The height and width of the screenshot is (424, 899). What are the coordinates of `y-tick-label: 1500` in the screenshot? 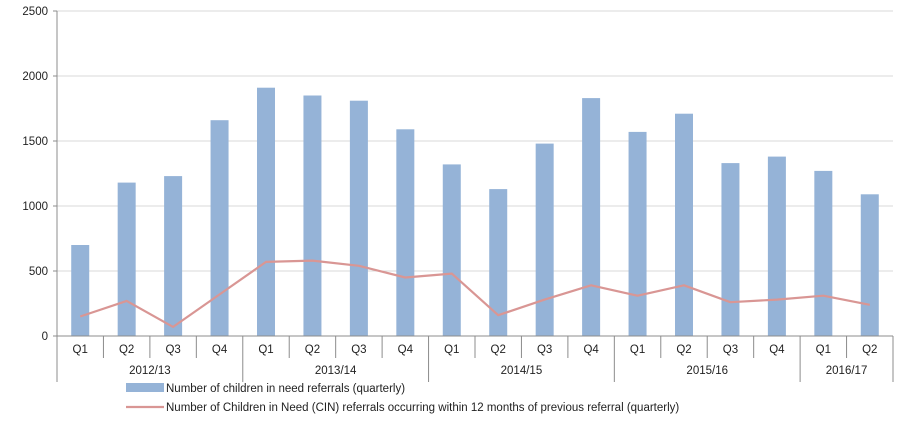 It's located at (35, 142).